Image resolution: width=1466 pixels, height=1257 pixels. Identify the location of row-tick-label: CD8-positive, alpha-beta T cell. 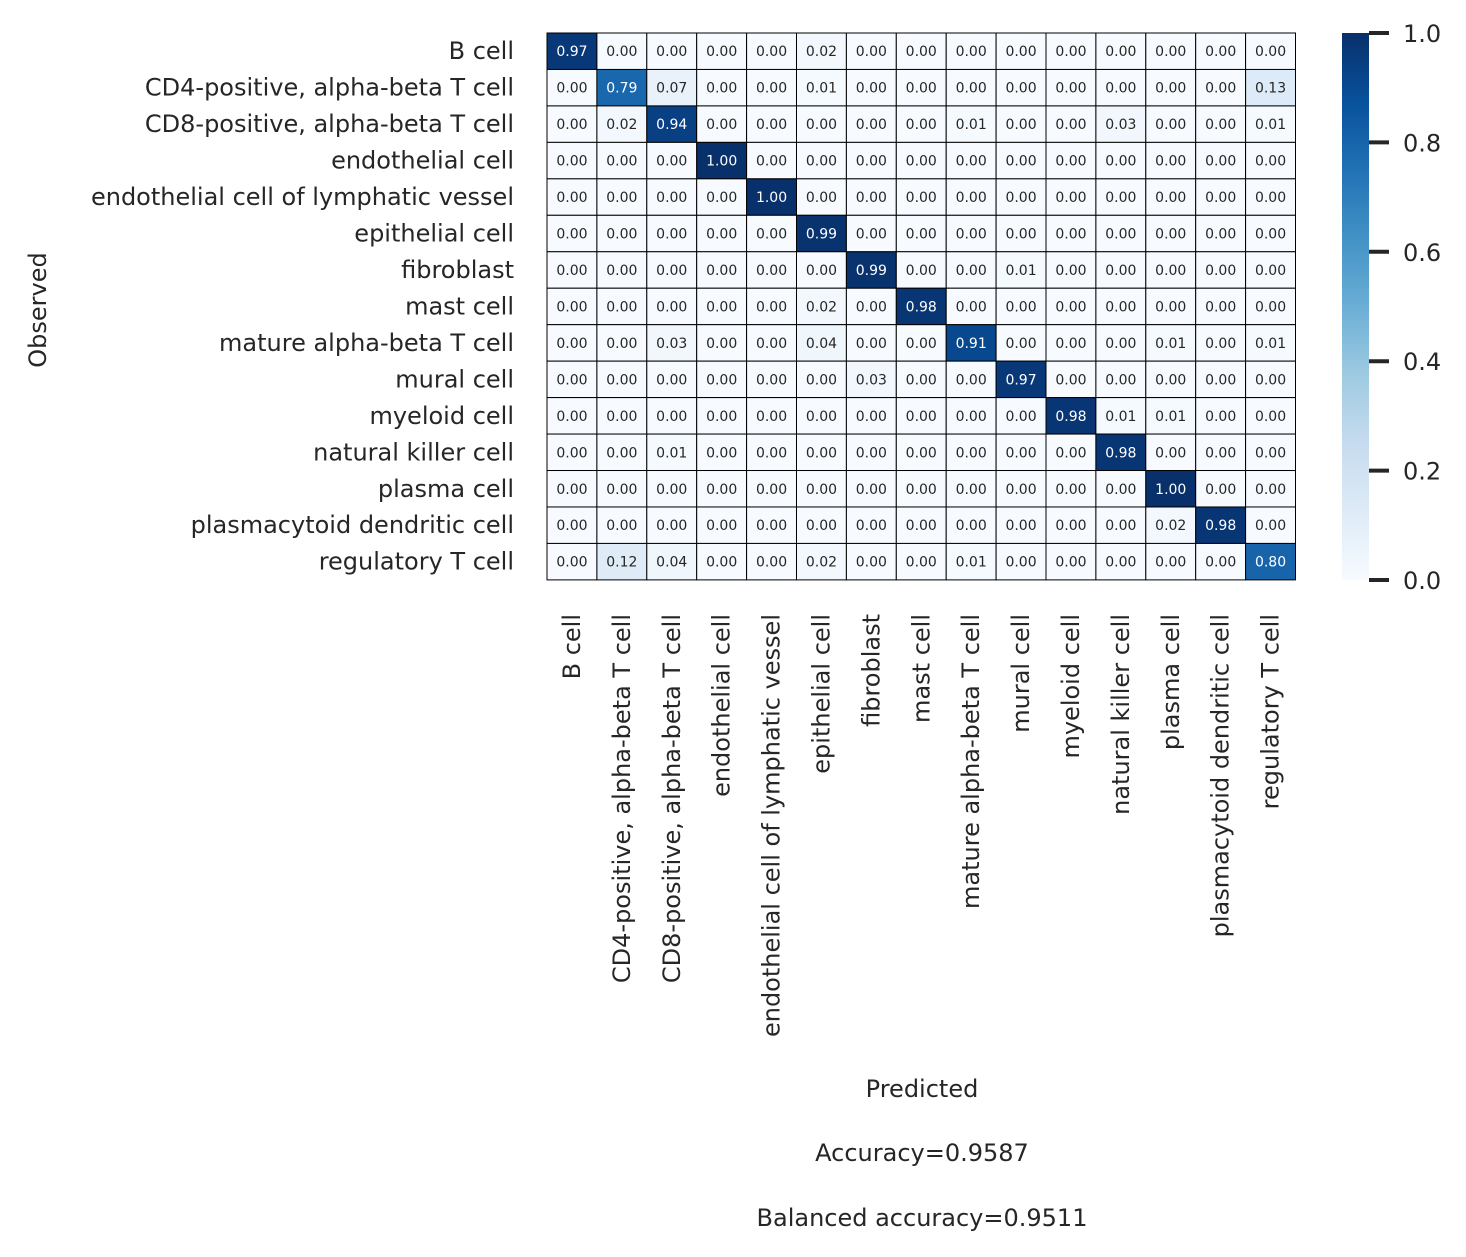
(329, 124).